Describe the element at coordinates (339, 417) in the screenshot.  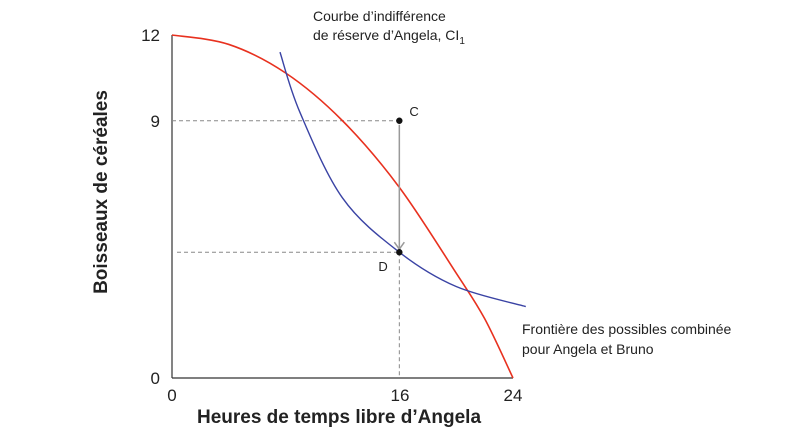
I see `x-axis-title: Heures de temps libre d’Angela` at that location.